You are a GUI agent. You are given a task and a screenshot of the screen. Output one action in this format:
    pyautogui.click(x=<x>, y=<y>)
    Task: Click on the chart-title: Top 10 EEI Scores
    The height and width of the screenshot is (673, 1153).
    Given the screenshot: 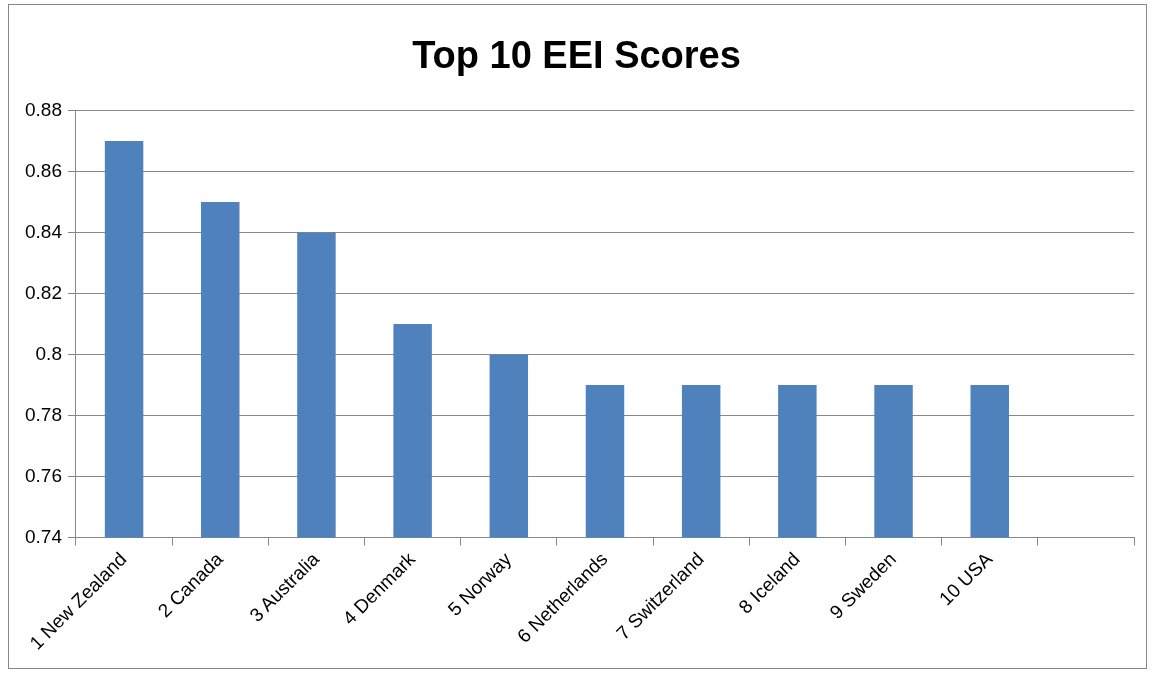 What is the action you would take?
    pyautogui.click(x=576, y=55)
    